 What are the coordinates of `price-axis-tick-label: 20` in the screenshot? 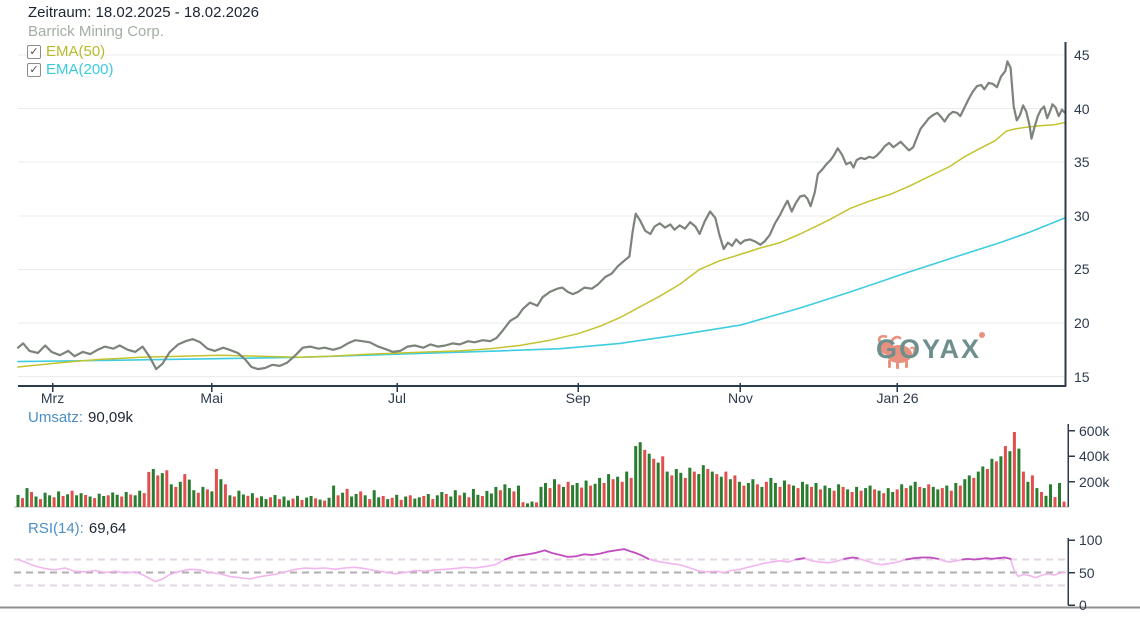 It's located at (1082, 323).